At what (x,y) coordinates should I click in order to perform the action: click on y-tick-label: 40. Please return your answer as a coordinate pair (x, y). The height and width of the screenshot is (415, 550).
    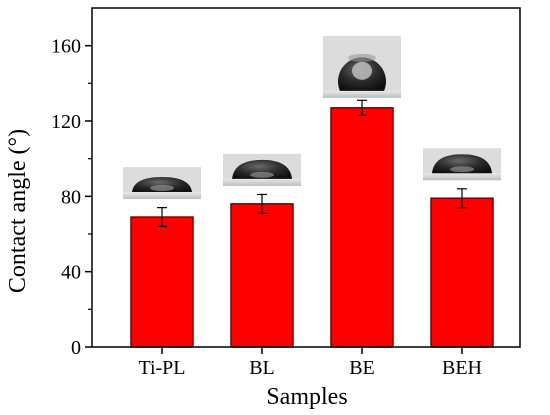
    Looking at the image, I should click on (71, 273).